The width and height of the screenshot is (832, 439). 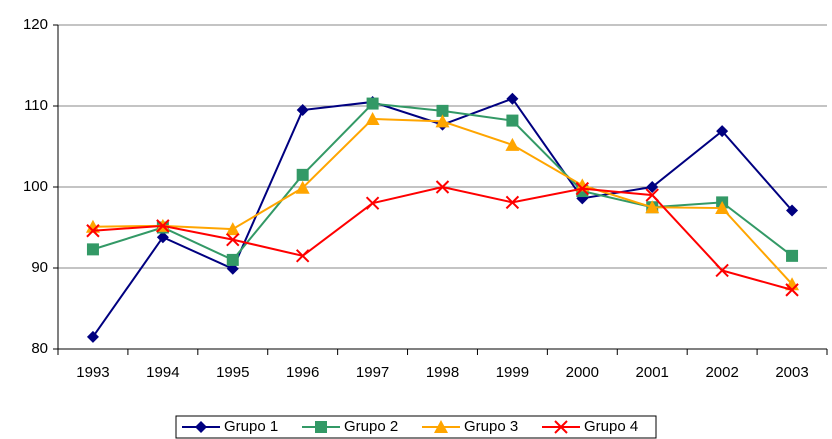 What do you see at coordinates (582, 372) in the screenshot?
I see `x-tick-label: 2000` at bounding box center [582, 372].